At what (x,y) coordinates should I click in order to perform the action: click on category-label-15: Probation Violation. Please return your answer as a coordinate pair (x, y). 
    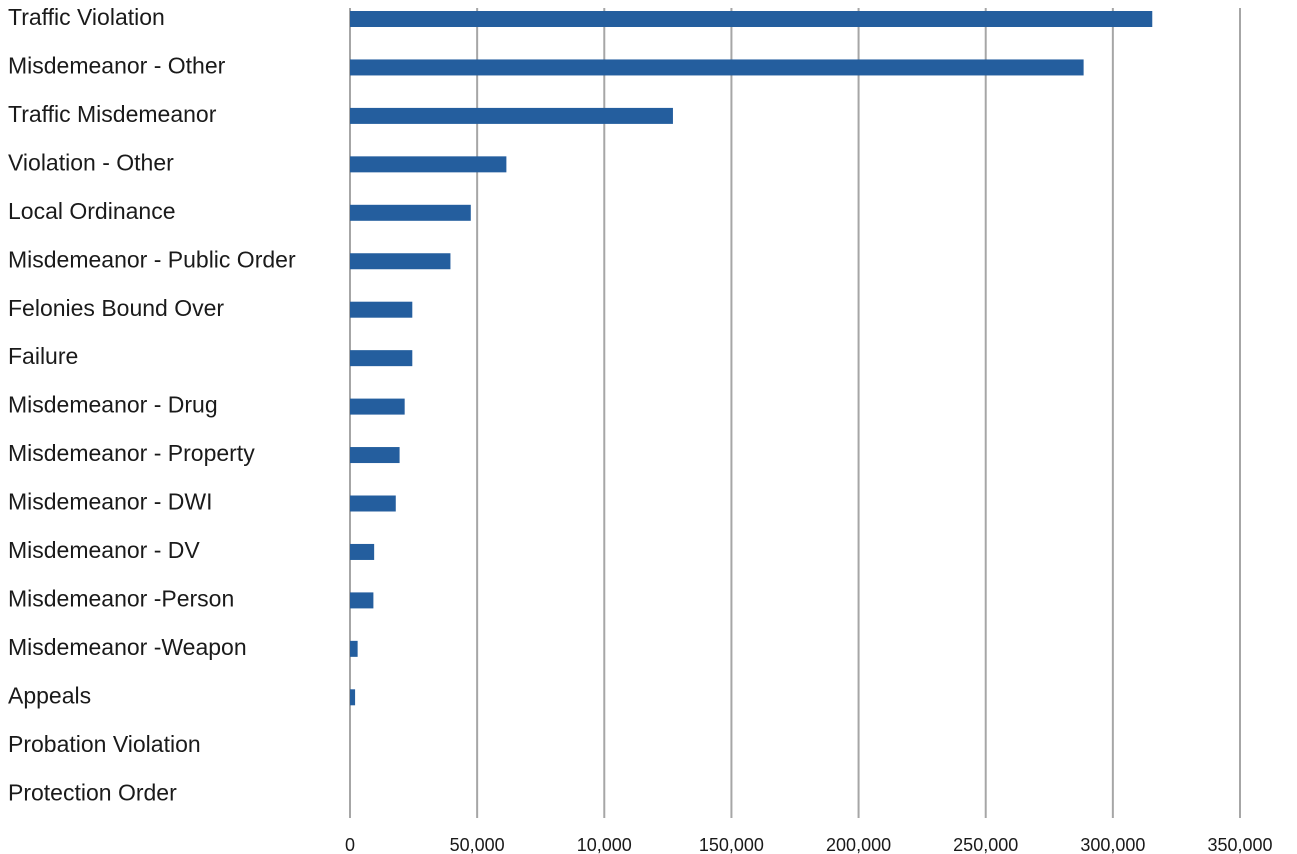
    Looking at the image, I should click on (104, 744).